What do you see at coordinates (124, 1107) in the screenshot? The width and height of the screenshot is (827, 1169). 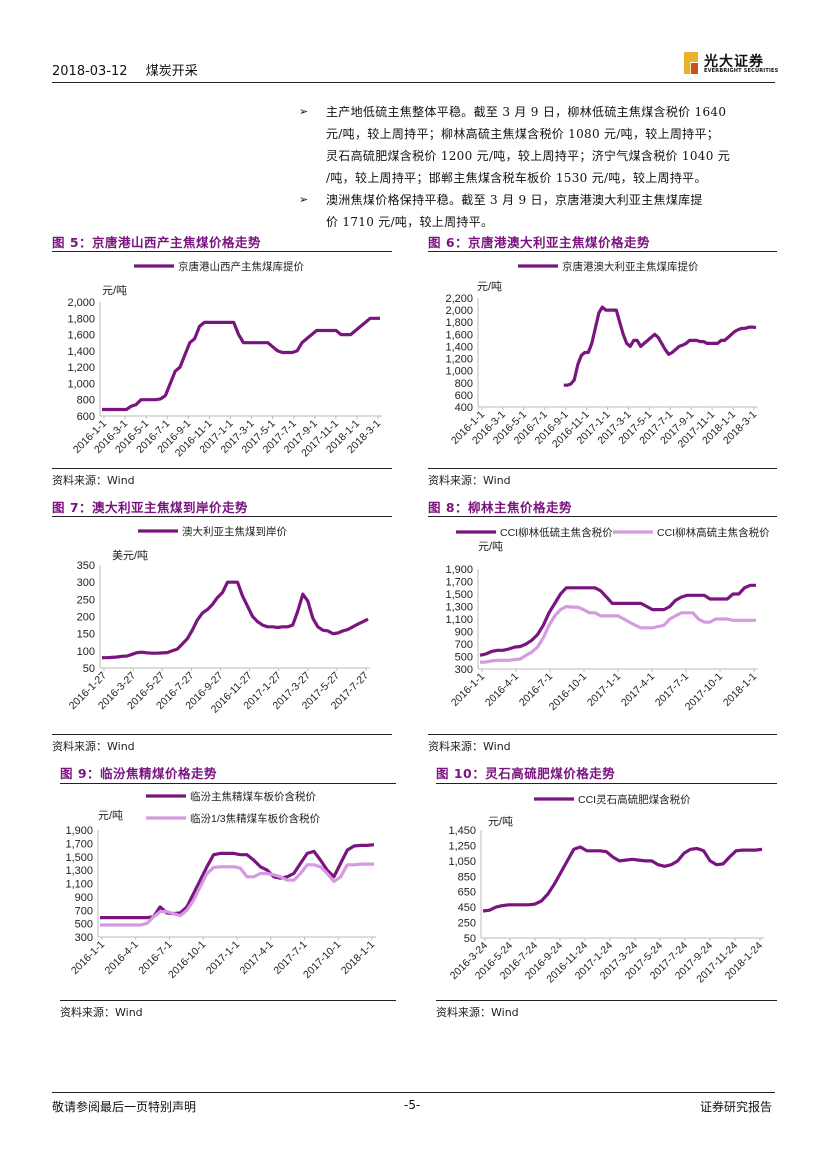 I see `footer-disclaimer: 敬请参阅最后一页特别声明` at bounding box center [124, 1107].